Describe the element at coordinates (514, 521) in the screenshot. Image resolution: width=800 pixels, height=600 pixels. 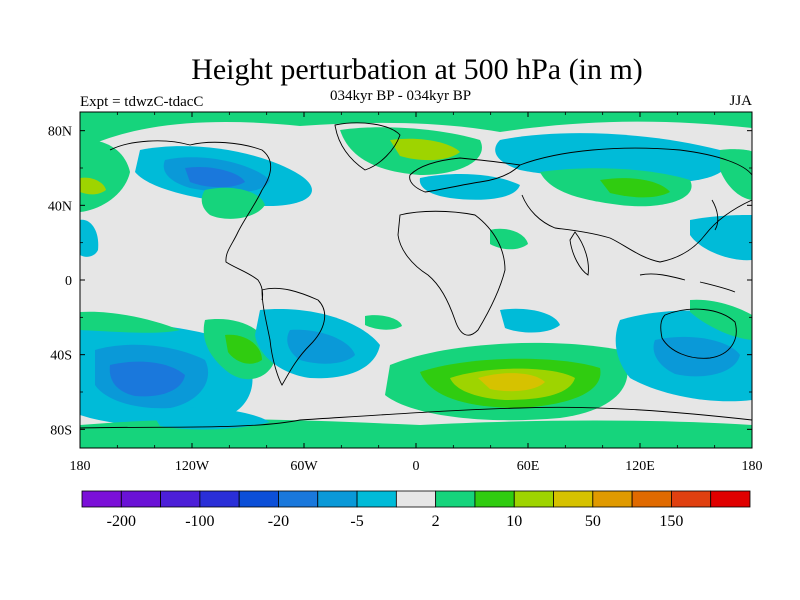
I see `colorbar-label: 10` at that location.